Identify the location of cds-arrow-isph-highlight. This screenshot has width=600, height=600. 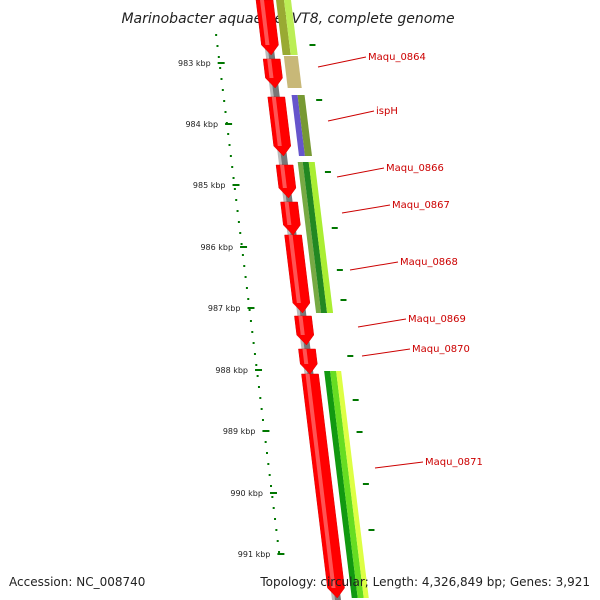
(276, 121).